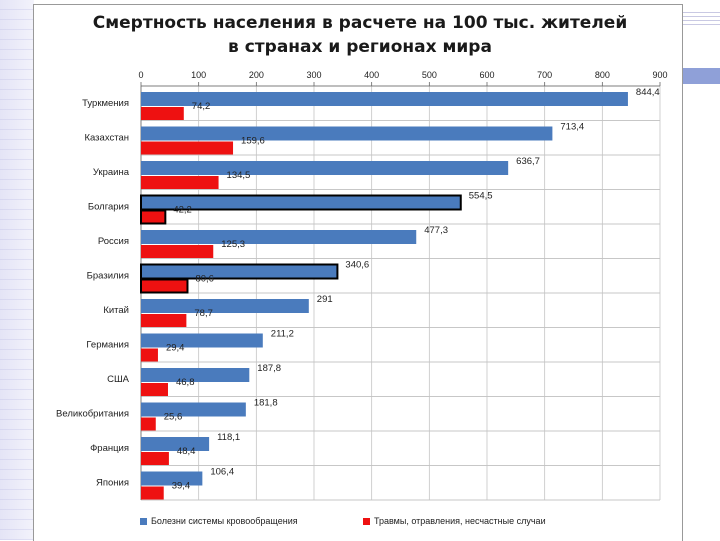 This screenshot has height=541, width=720. What do you see at coordinates (228, 437) in the screenshot?
I see `data-label: 118,1` at bounding box center [228, 437].